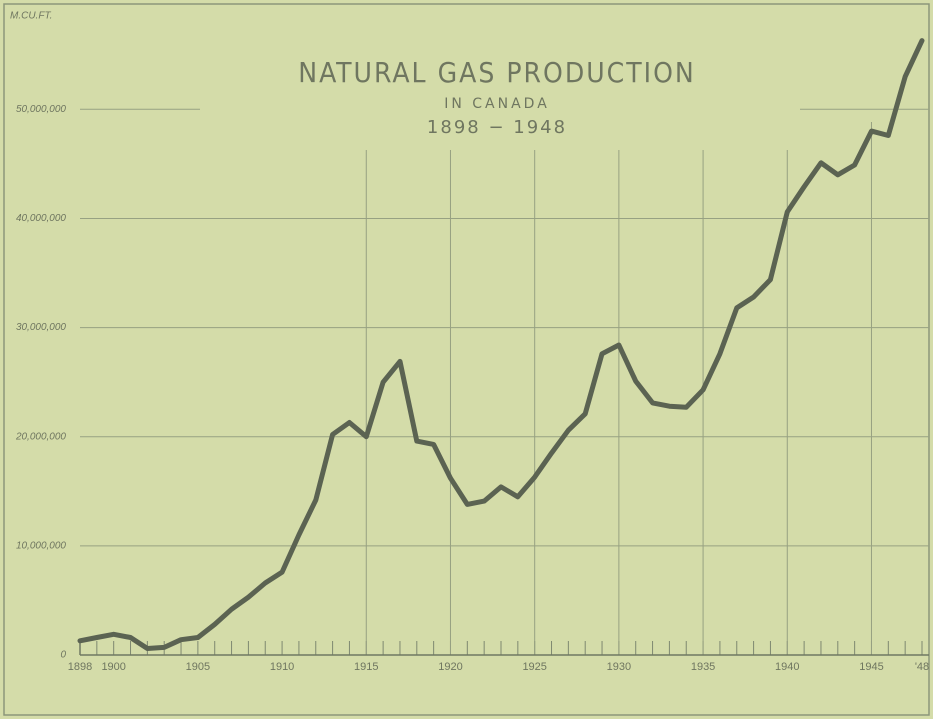 The image size is (933, 719). What do you see at coordinates (41, 109) in the screenshot?
I see `y-tick-label: 50,000,000` at bounding box center [41, 109].